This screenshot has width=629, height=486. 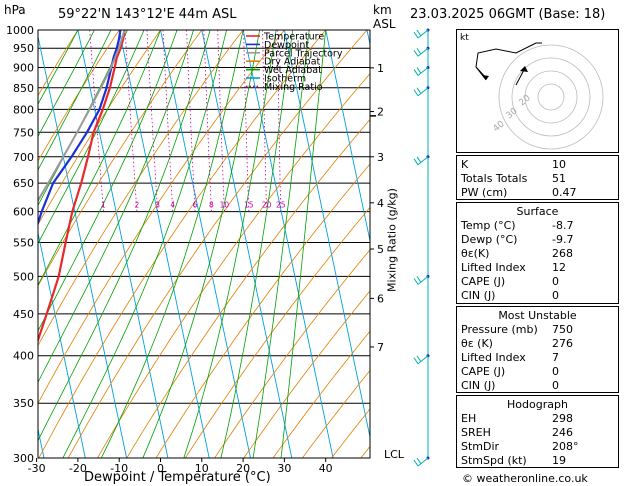 I want to click on pressure-tick-label: 600, so click(x=23, y=212).